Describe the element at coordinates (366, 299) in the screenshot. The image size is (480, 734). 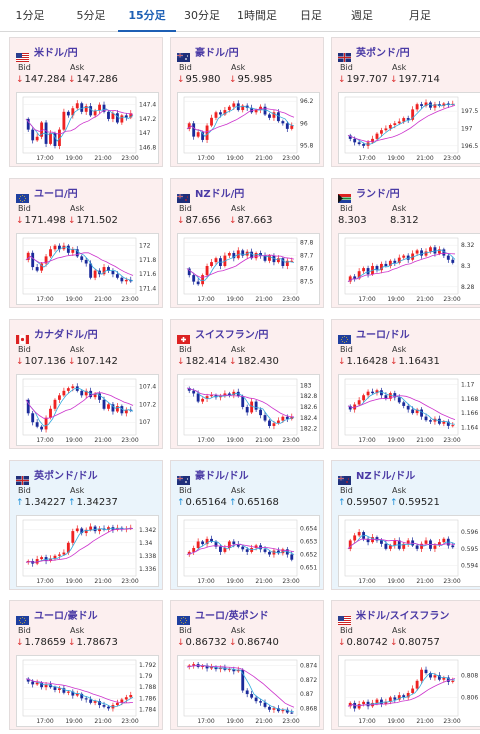
I see `x-tick-label: 17:00` at that location.